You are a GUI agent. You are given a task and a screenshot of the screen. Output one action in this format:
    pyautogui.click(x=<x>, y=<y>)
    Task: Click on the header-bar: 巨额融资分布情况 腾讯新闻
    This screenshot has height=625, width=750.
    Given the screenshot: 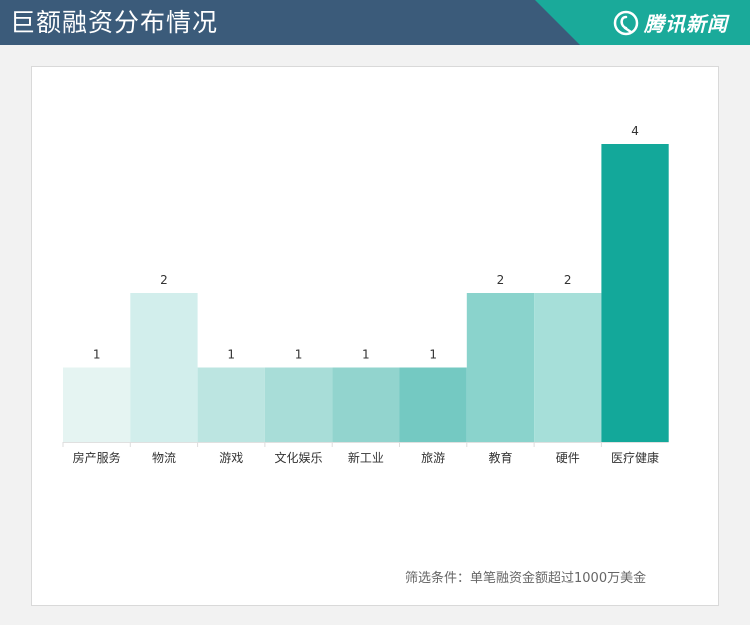 What is the action you would take?
    pyautogui.click(x=375, y=22)
    